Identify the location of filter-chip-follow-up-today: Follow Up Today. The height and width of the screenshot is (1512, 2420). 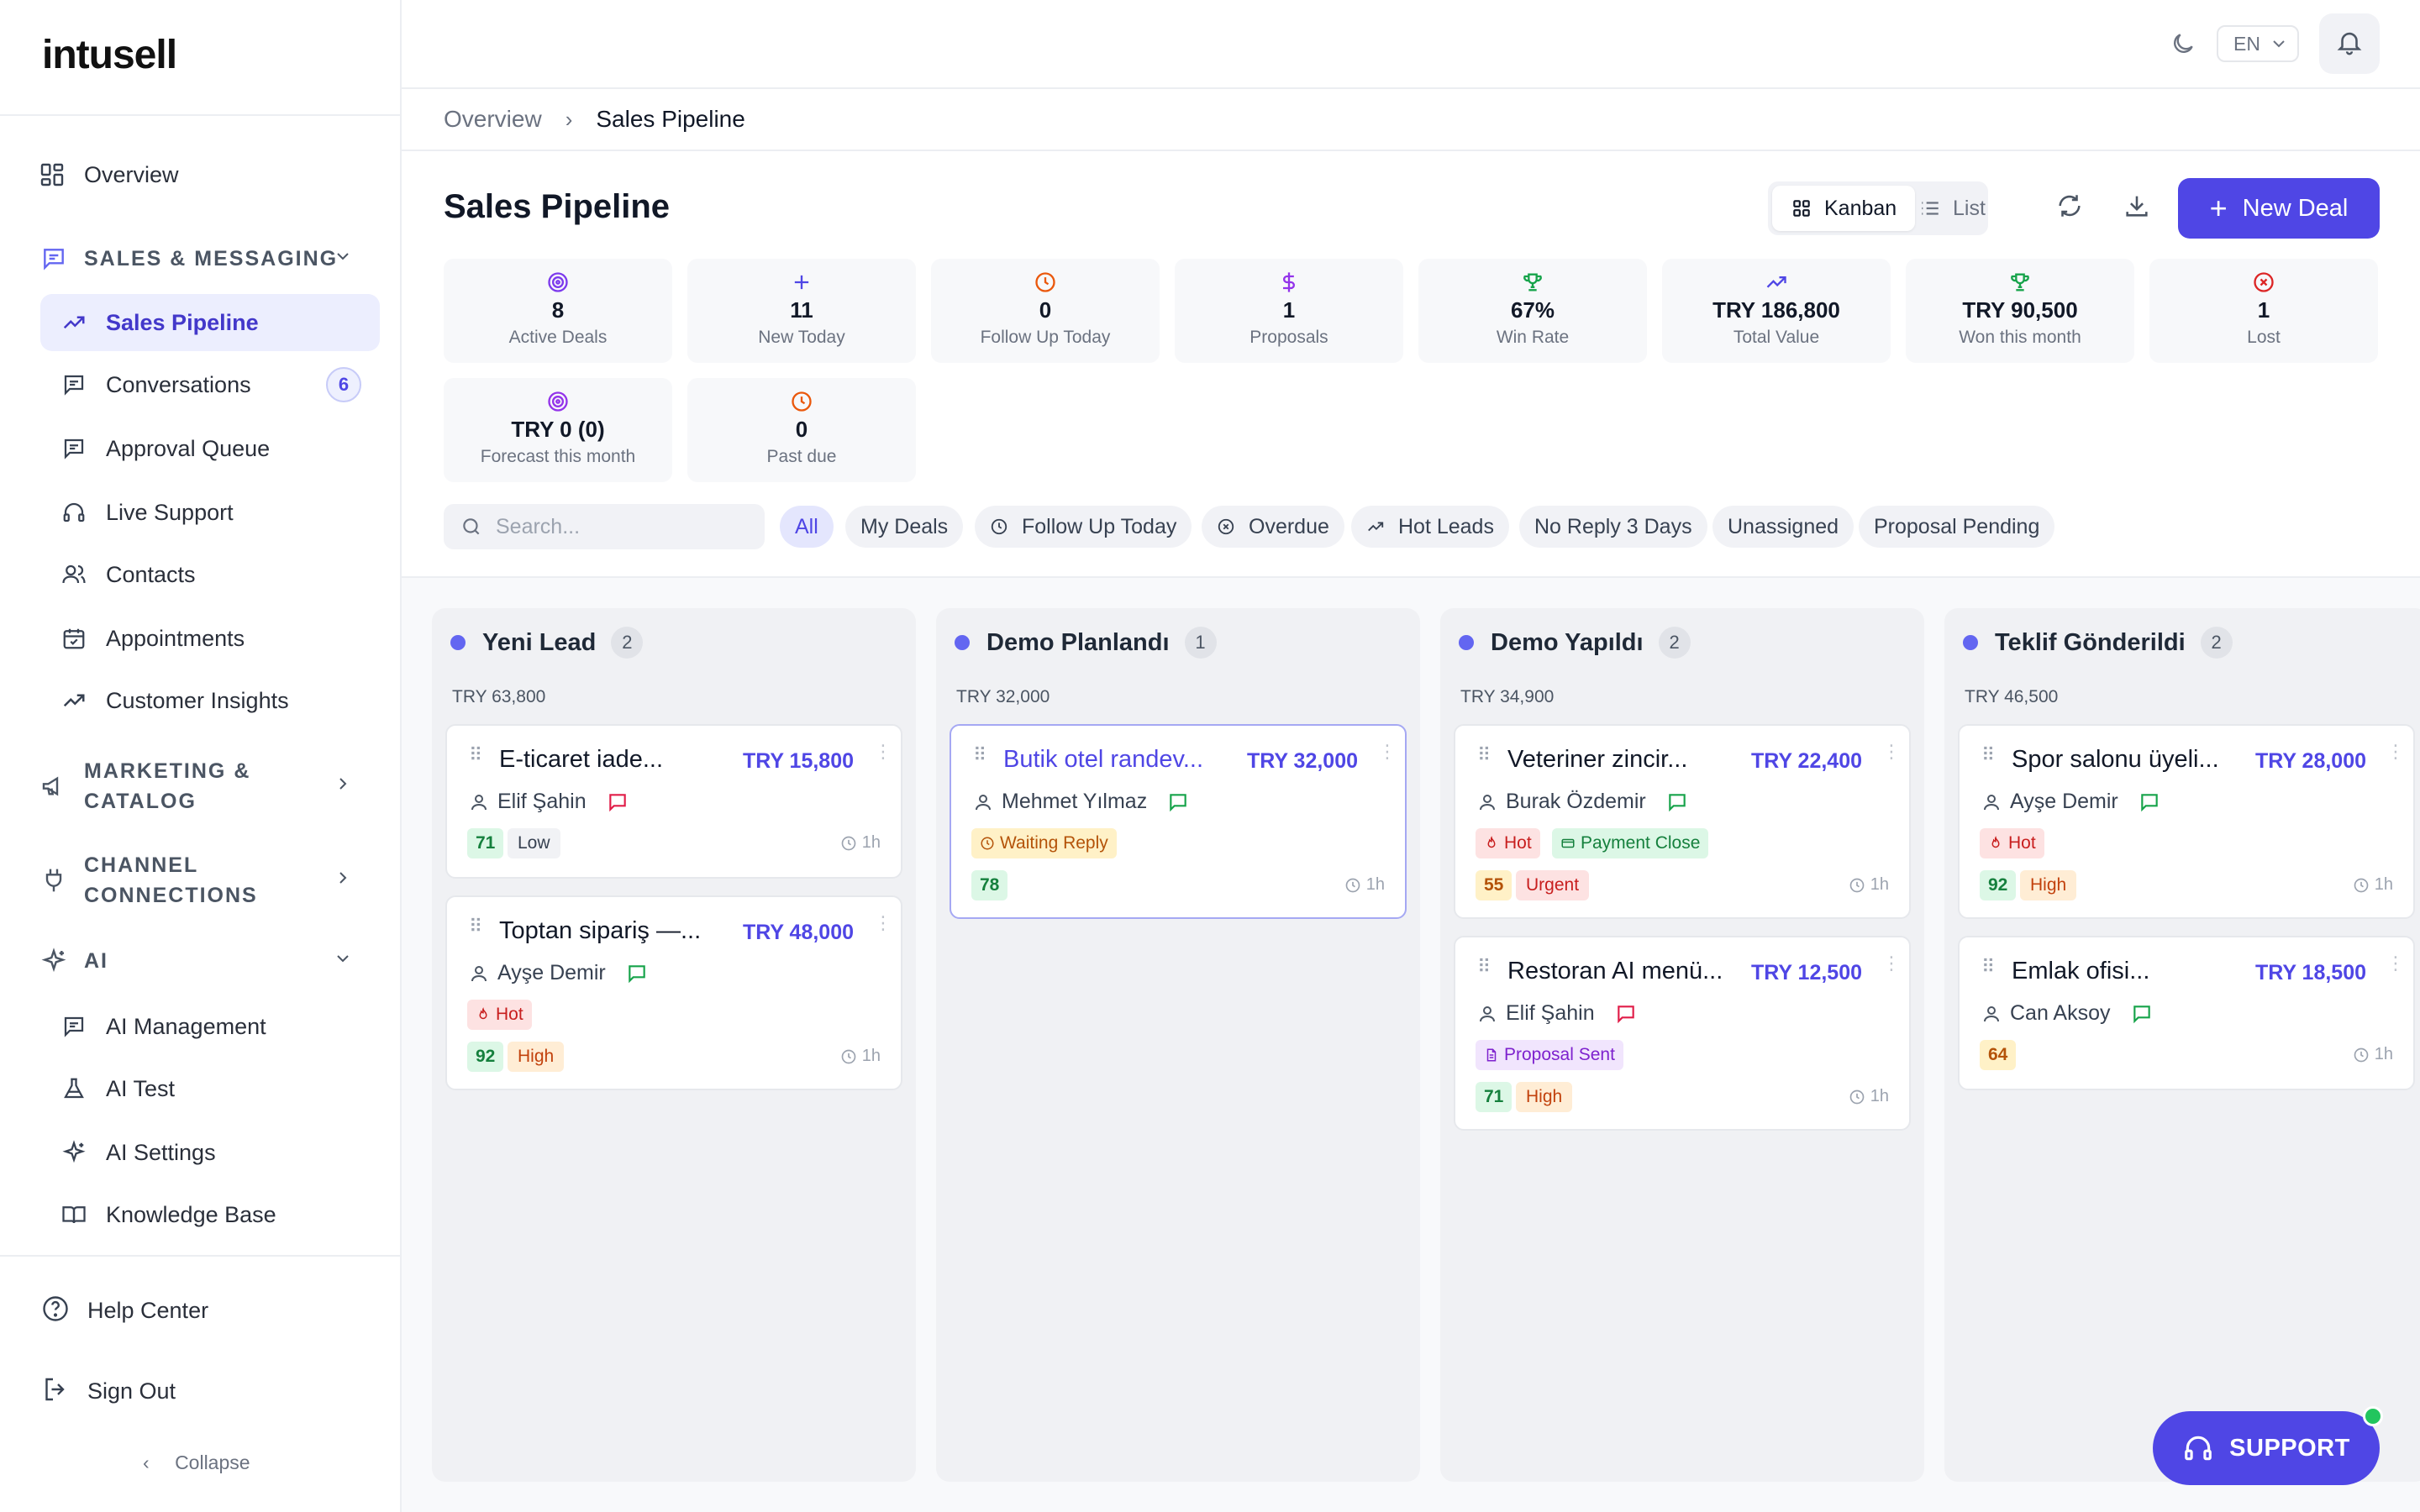
(1083, 527).